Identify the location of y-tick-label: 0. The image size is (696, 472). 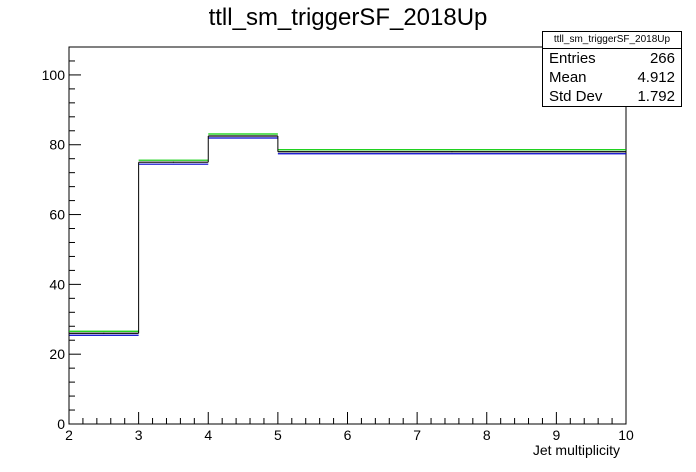
(61, 424).